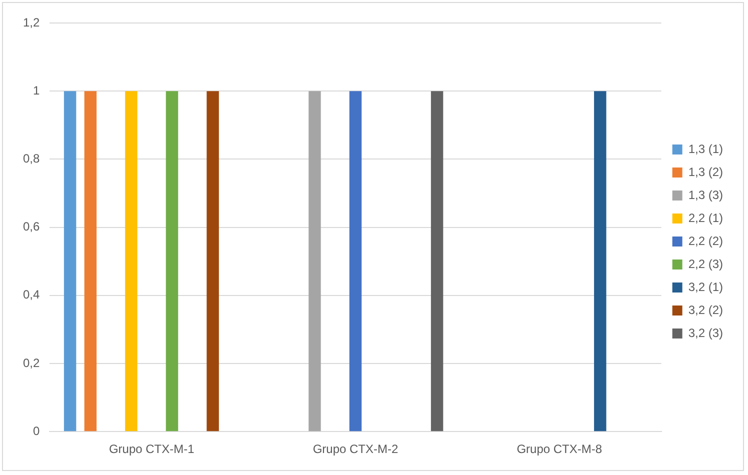 The height and width of the screenshot is (475, 748). I want to click on x-tick-label: Grupo CTX-M-2, so click(355, 449).